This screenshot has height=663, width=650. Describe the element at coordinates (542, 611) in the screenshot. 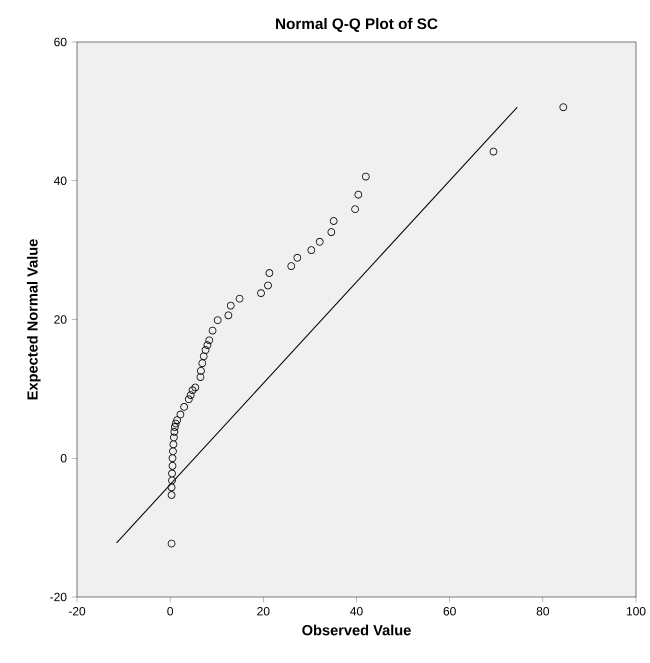

I see `x-tick-label: 80` at that location.